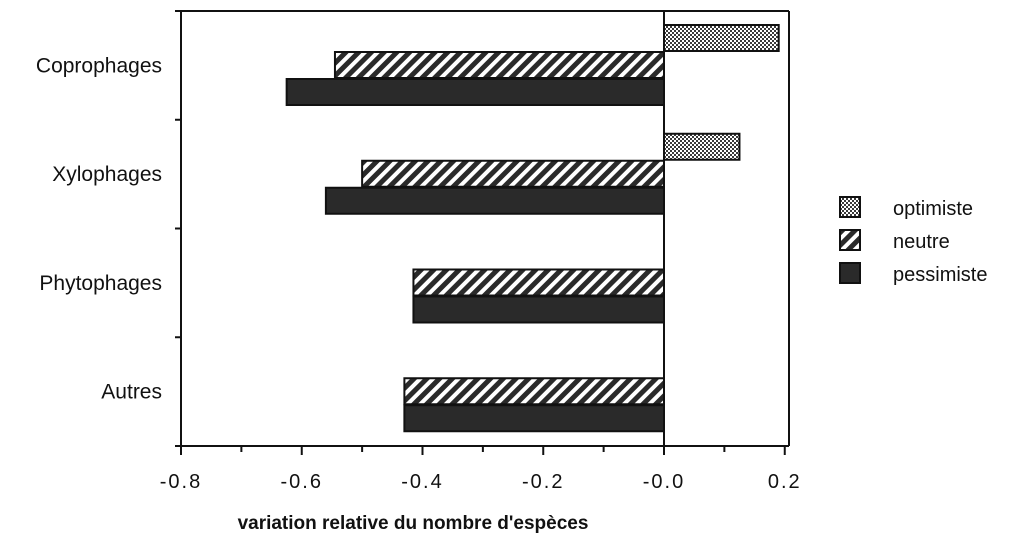 The height and width of the screenshot is (535, 1018). Describe the element at coordinates (538, 282) in the screenshot. I see `bar-neutre-phytophages` at that location.